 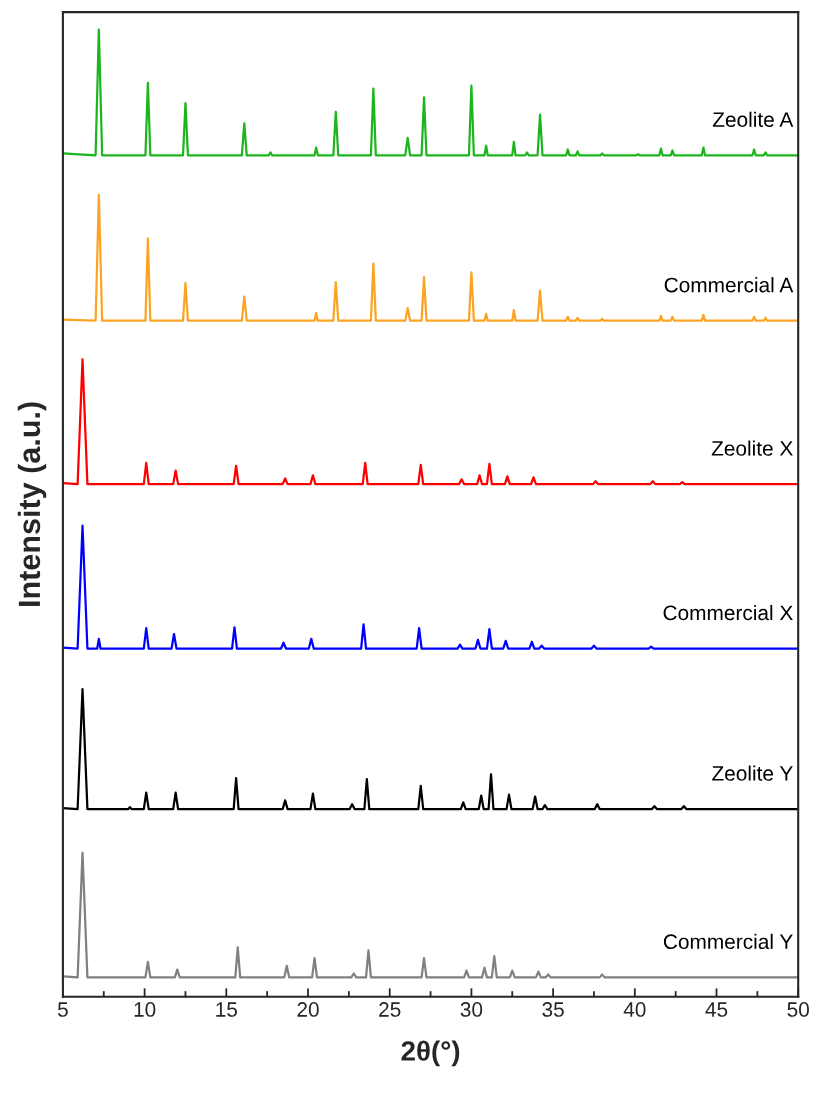 I want to click on x-axis-title: 2θ(°), so click(x=430, y=1053).